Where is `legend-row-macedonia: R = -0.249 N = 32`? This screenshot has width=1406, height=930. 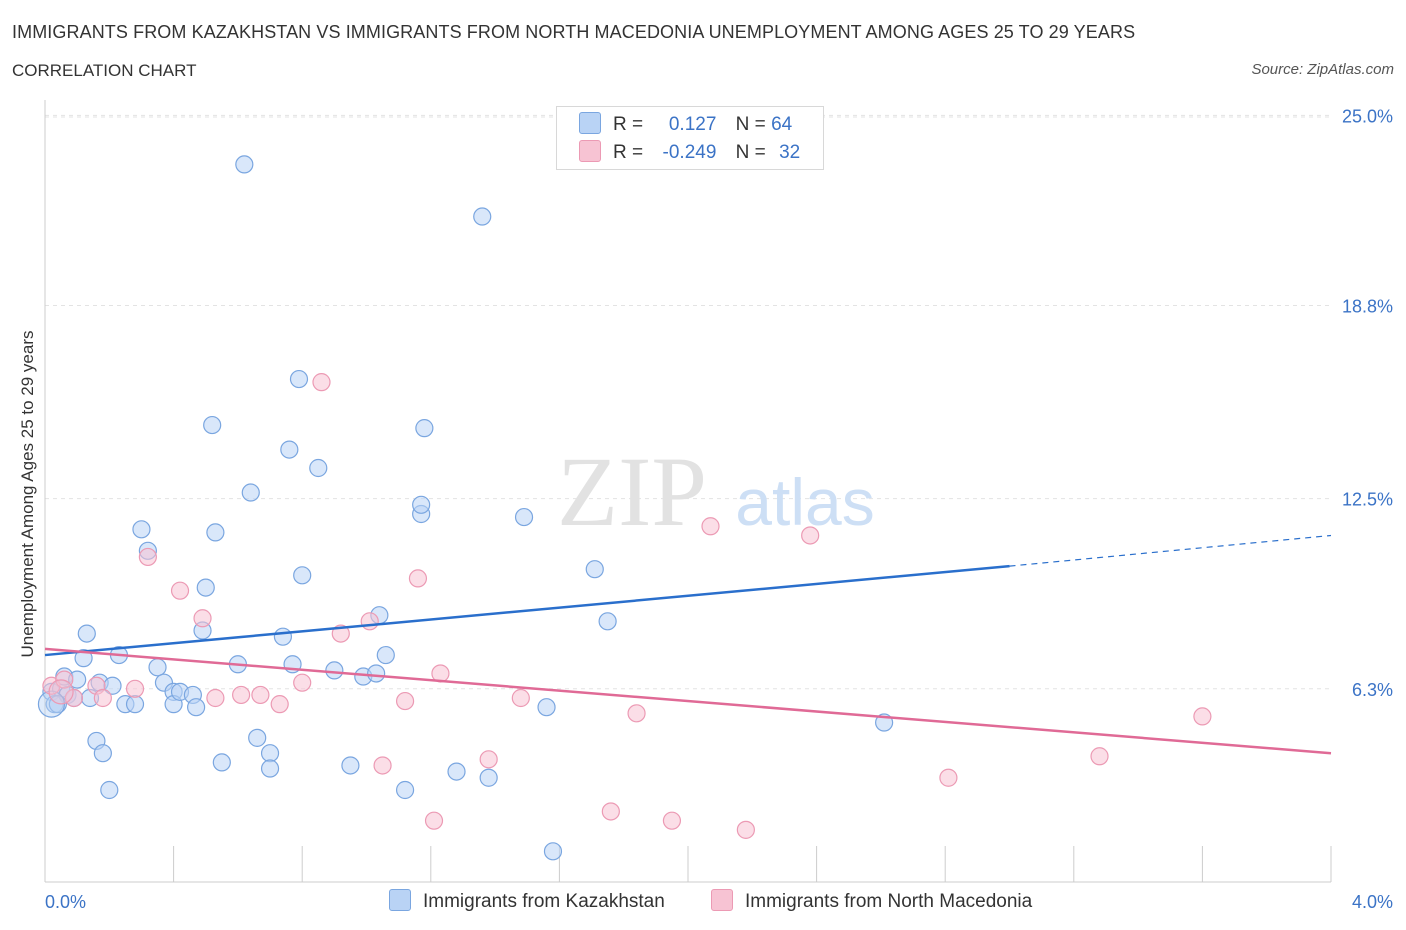 legend-row-macedonia: R = -0.249 N = 32 is located at coordinates (689, 152).